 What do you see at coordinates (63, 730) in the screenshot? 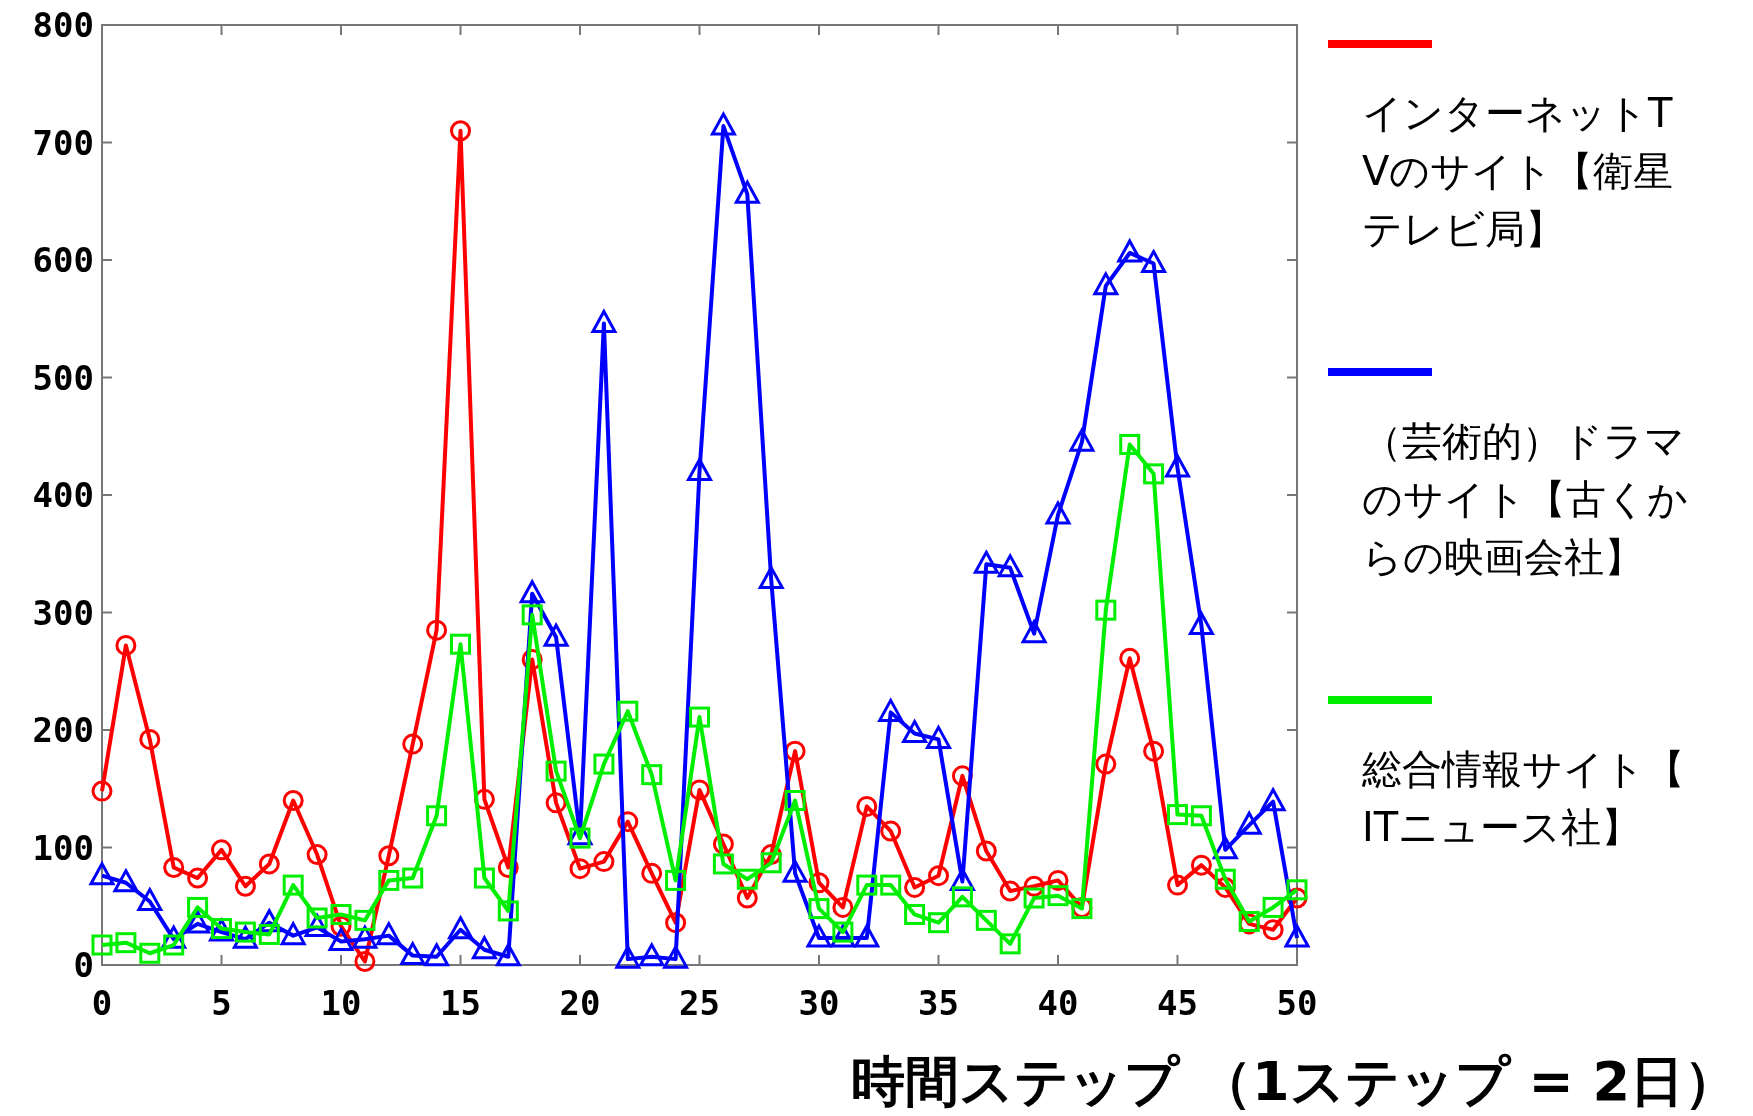
I see `y-tick-label: 200` at bounding box center [63, 730].